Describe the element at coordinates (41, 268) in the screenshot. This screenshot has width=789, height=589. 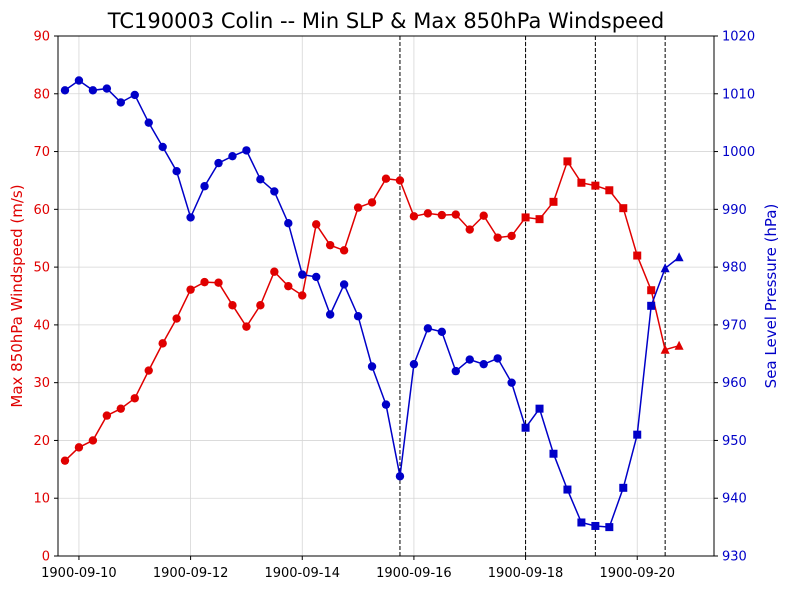
I see `y-left-tick-label: 50` at that location.